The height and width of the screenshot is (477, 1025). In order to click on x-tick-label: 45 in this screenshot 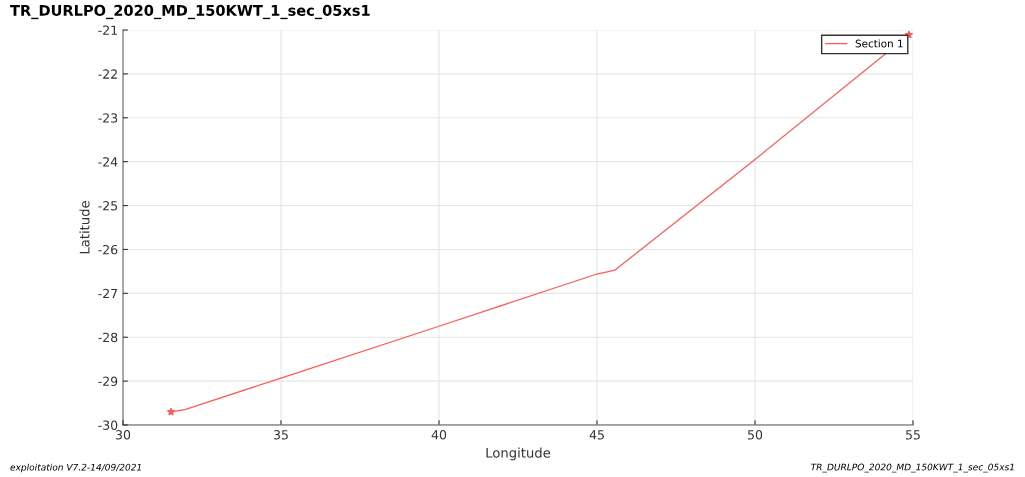, I will do `click(596, 435)`.